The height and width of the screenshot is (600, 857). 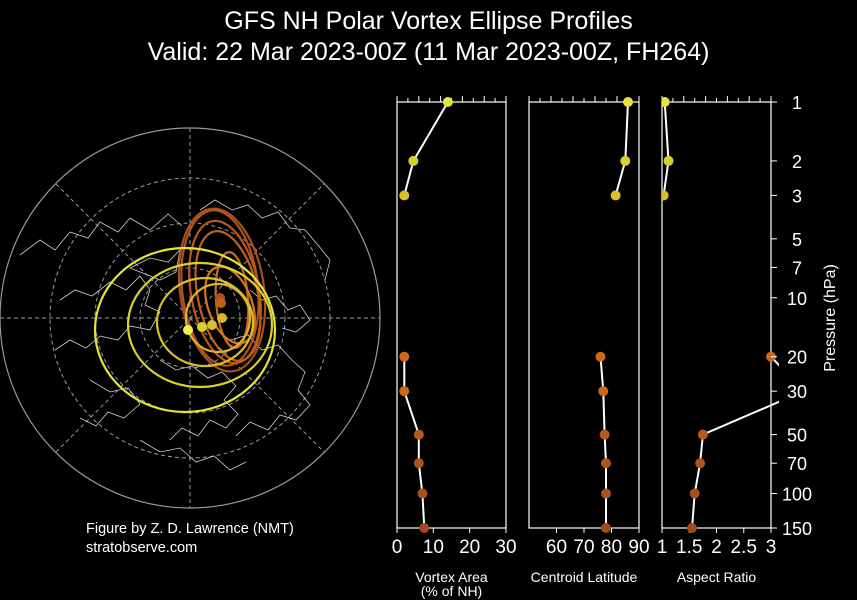 What do you see at coordinates (205, 314) in the screenshot?
I see `centroid-markers` at bounding box center [205, 314].